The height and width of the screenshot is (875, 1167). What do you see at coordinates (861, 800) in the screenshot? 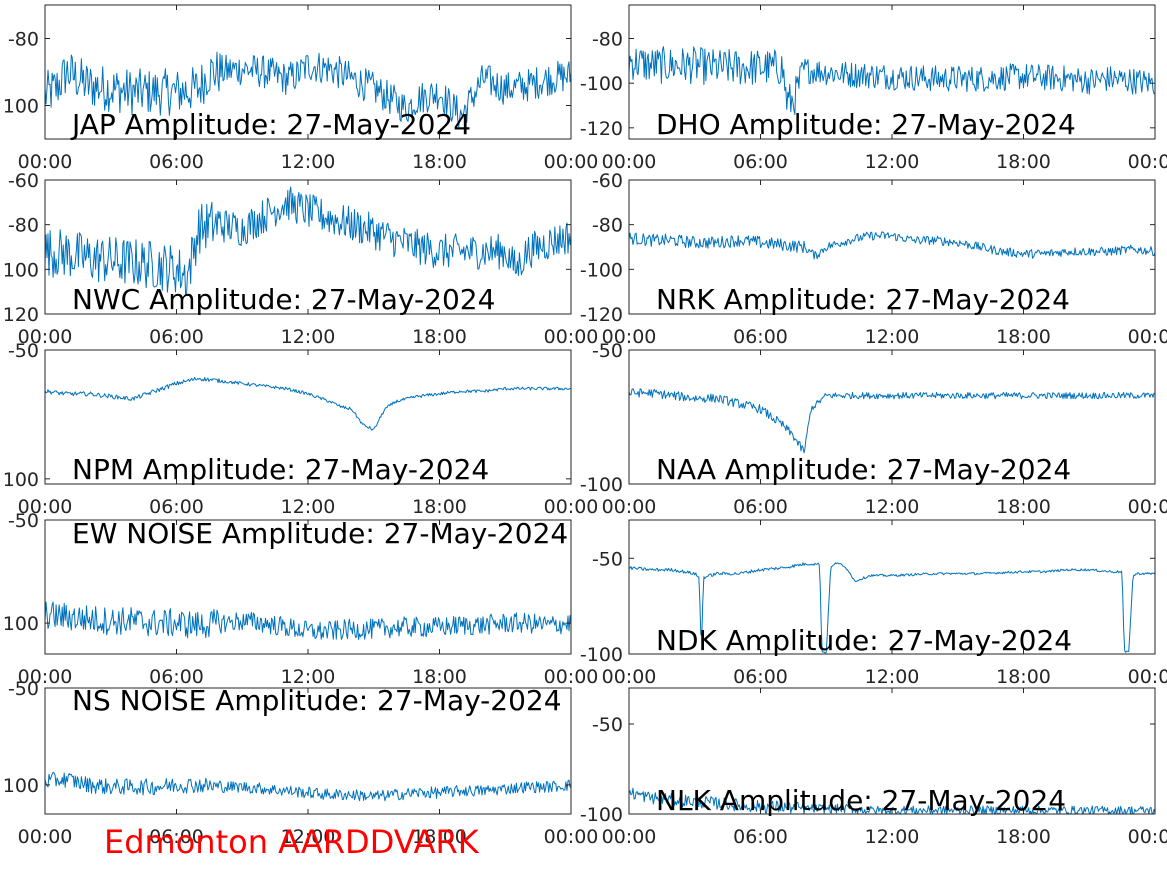
I see `panel-title: NLK Amplitude: 27-May-2024` at bounding box center [861, 800].